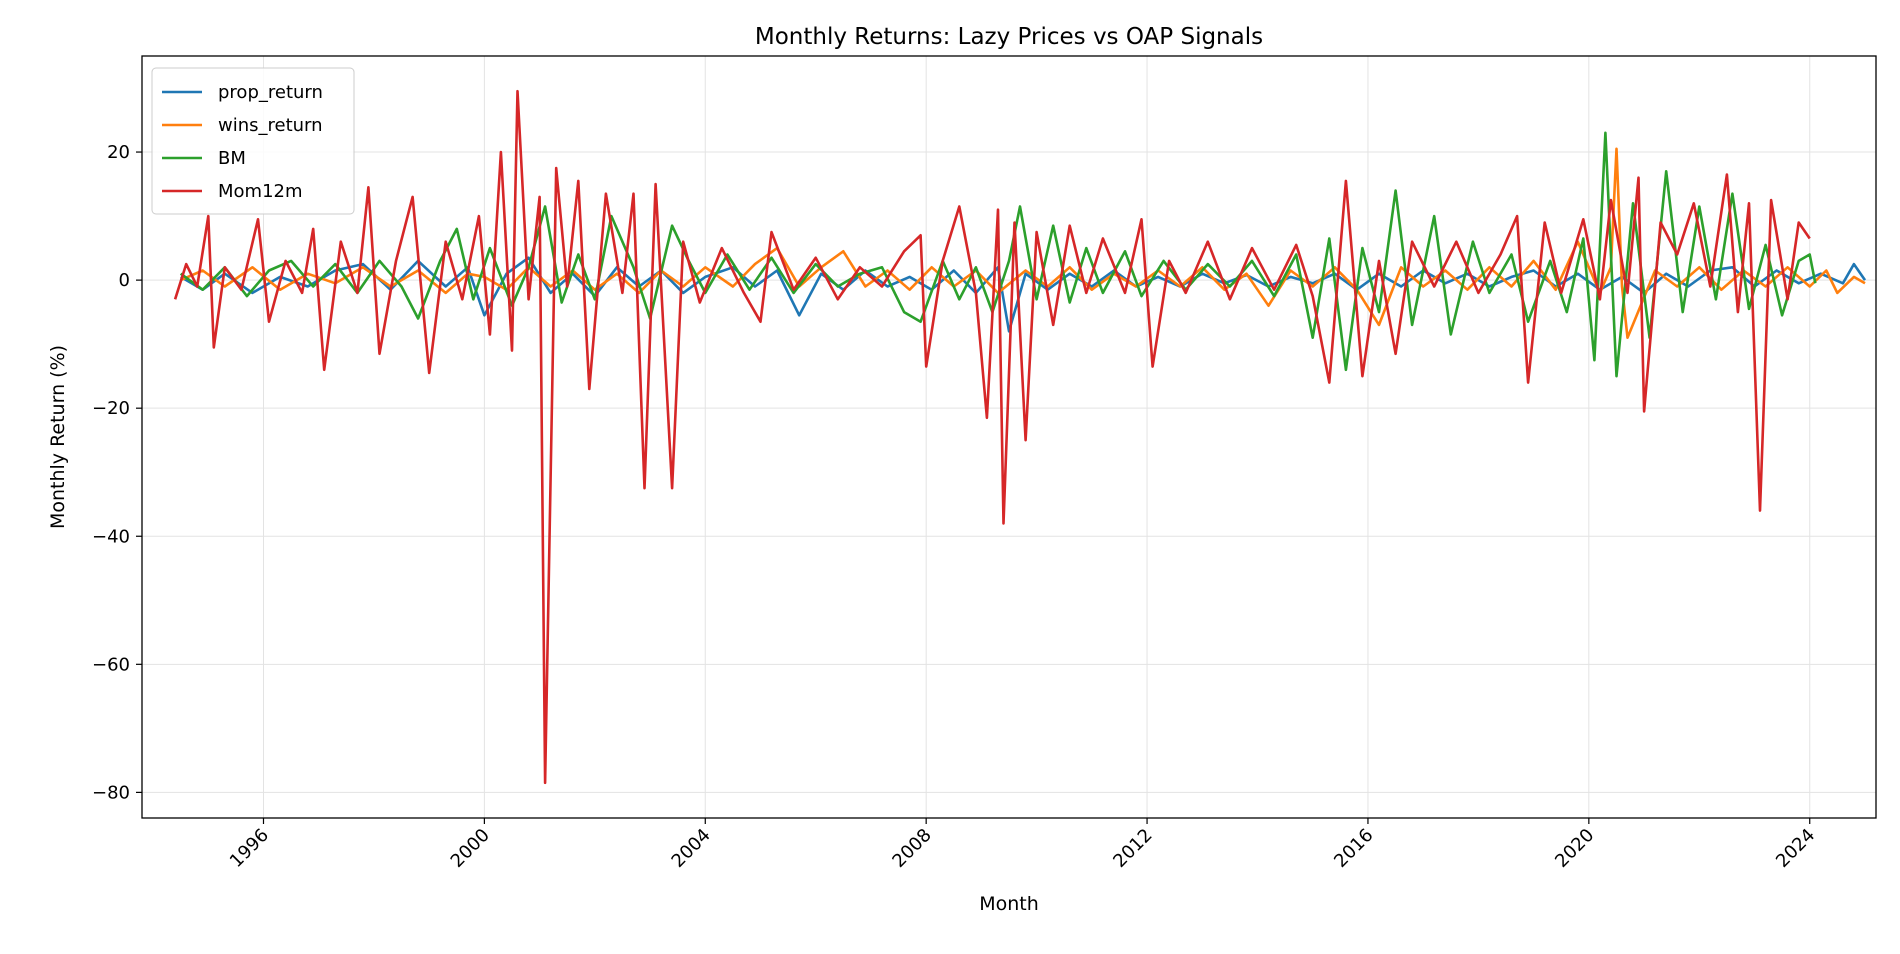  I want to click on y-axis-label: Monthly Return (%), so click(58, 437).